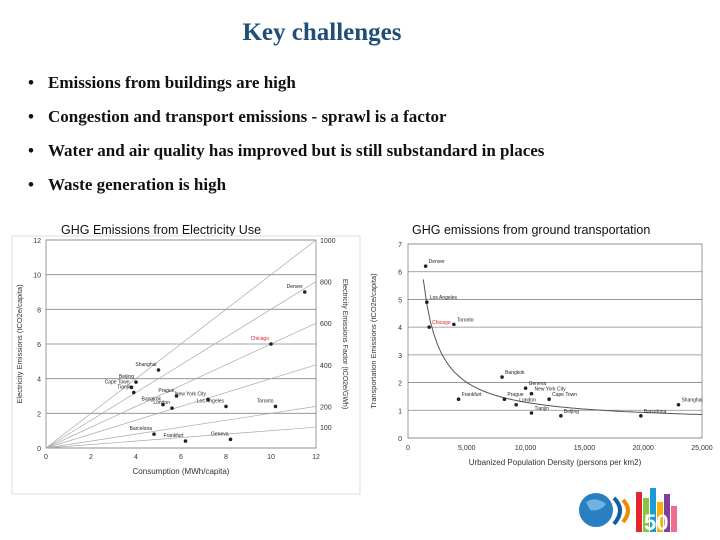 This screenshot has width=720, height=540. I want to click on x-axis-label: Consumption (MWh/capita), so click(181, 471).